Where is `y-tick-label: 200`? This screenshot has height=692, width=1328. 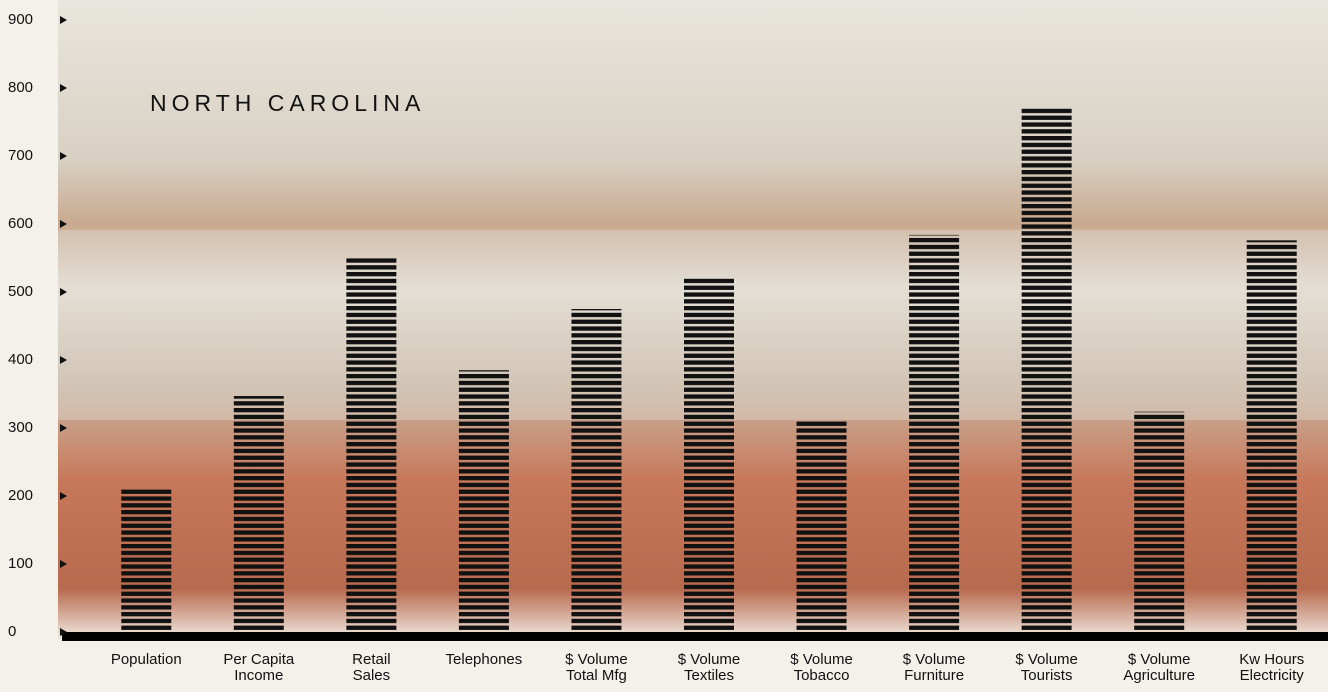 y-tick-label: 200 is located at coordinates (20, 495).